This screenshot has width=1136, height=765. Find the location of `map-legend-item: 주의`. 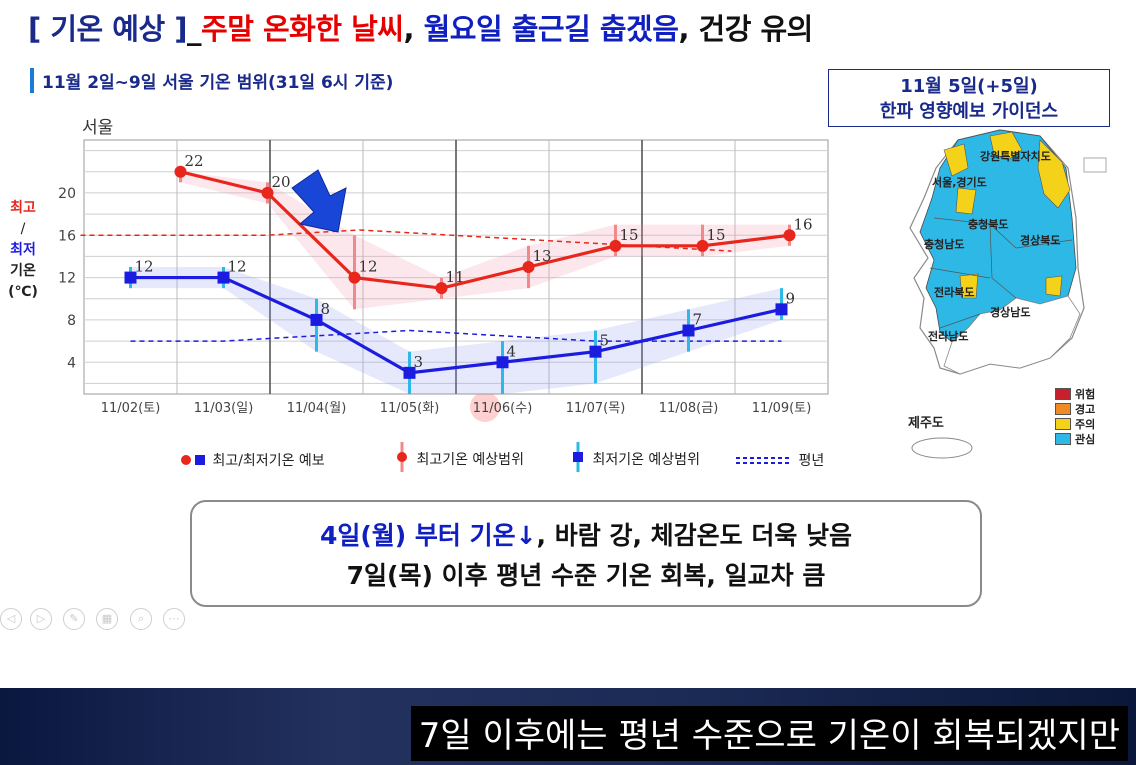

map-legend-item: 주의 is located at coordinates (1075, 423).